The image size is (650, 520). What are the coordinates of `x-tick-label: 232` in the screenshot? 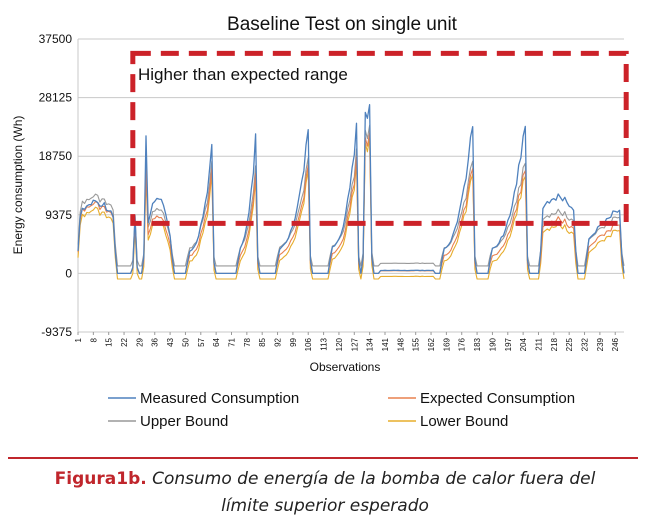 It's located at (585, 344).